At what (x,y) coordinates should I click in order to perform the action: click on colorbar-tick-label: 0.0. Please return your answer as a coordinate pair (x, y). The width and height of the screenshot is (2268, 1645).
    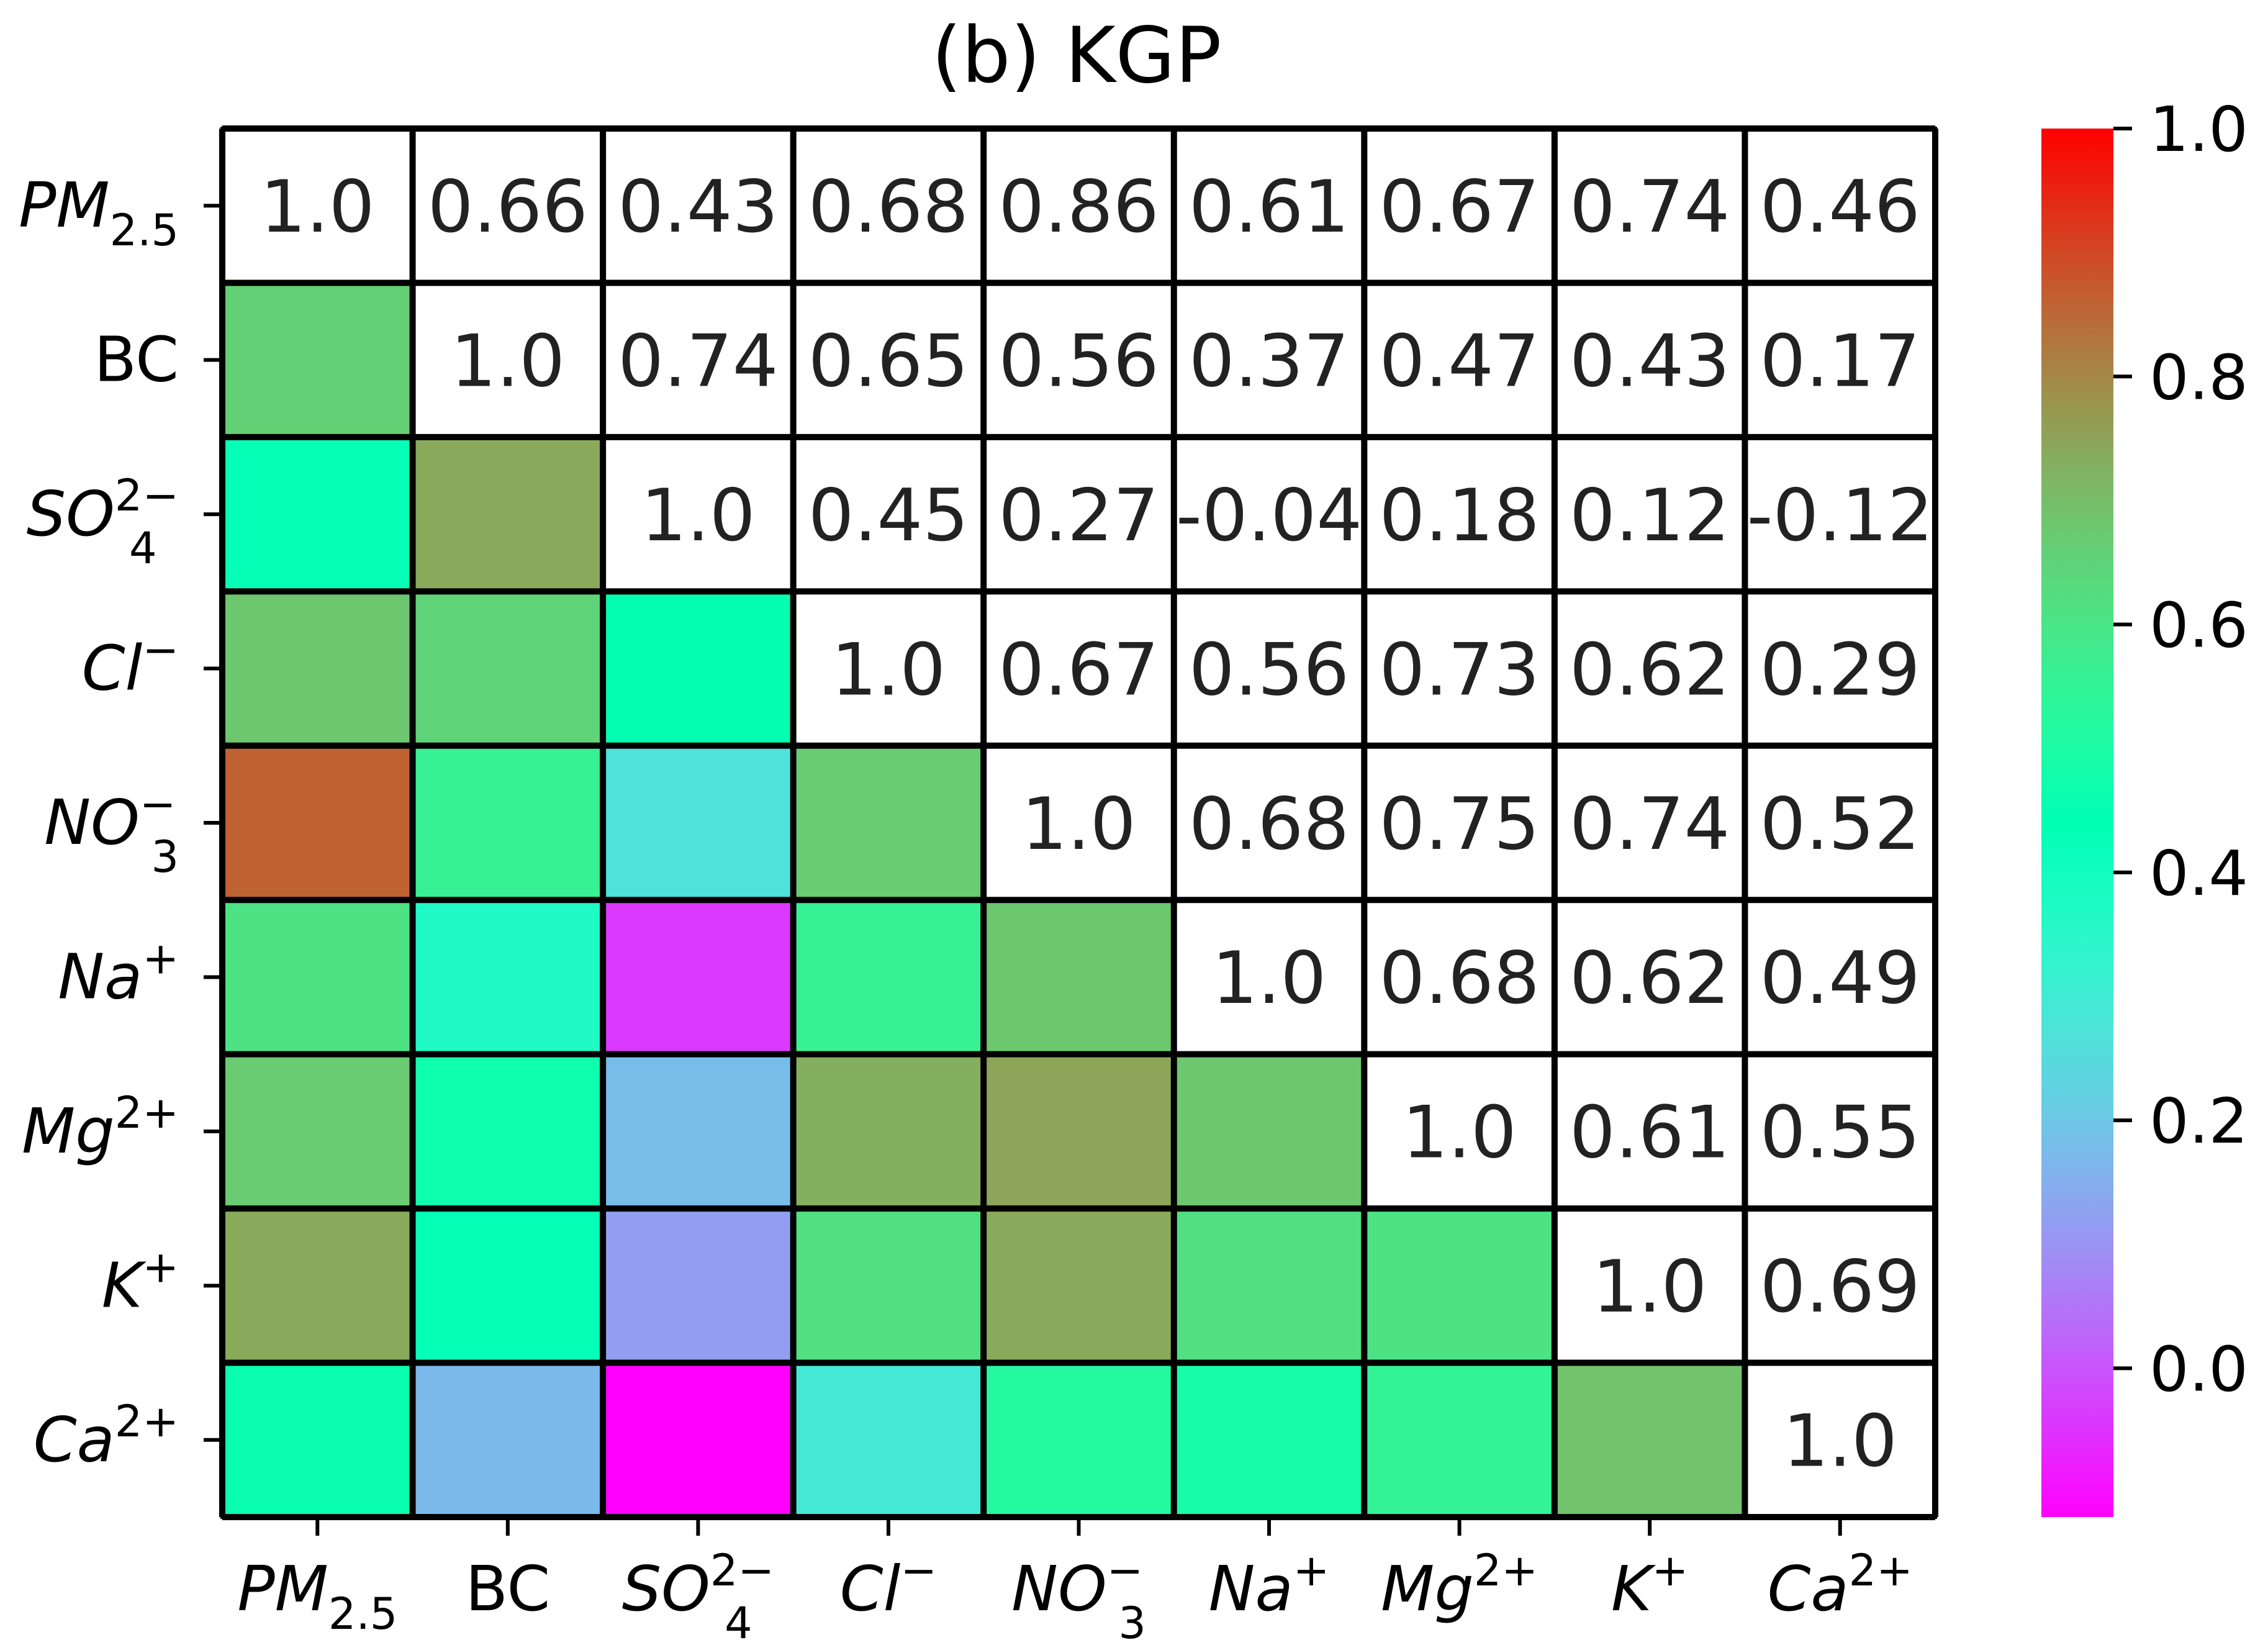
    Looking at the image, I should click on (2198, 1369).